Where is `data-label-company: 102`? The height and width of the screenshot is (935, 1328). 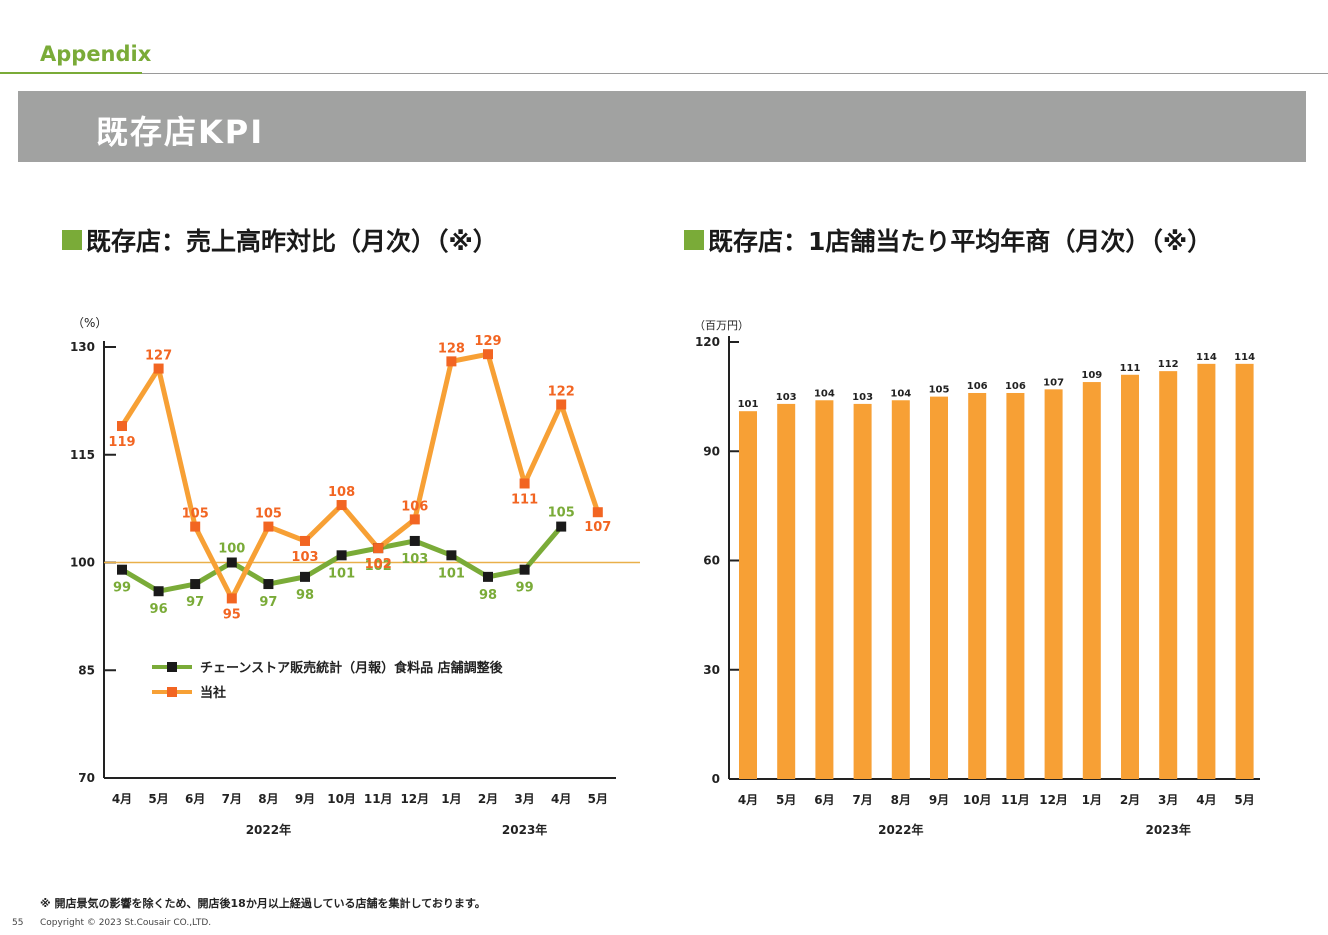
data-label-company: 102 is located at coordinates (378, 564).